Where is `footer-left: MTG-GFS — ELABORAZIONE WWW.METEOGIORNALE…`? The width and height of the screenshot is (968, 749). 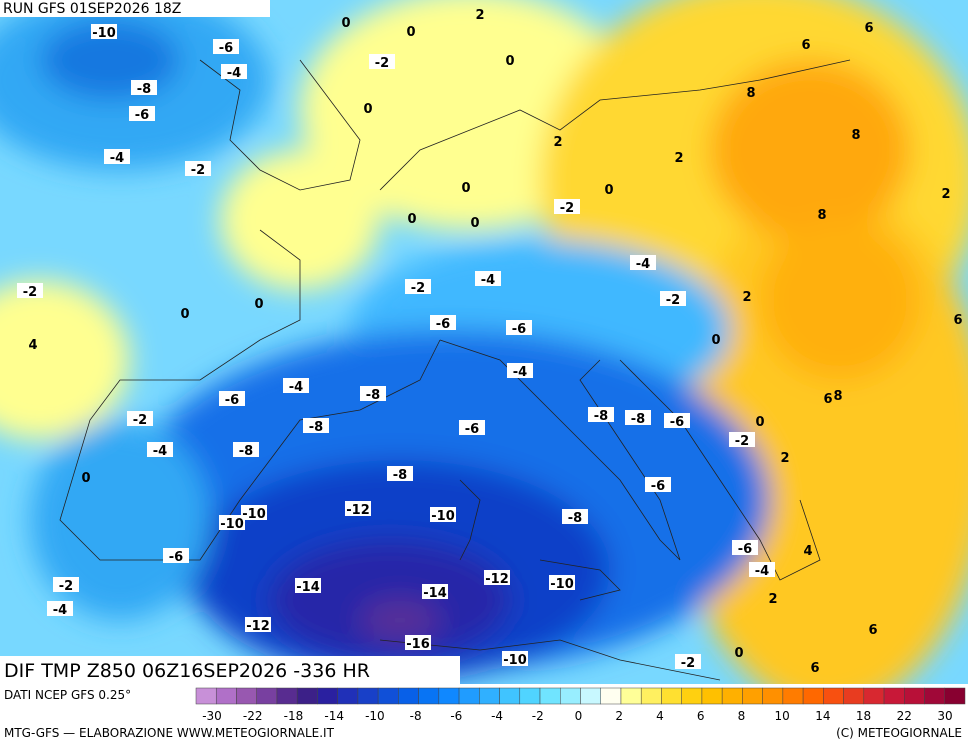
footer-left: MTG-GFS — ELABORAZIONE WWW.METEOGIORNALE… is located at coordinates (169, 733).